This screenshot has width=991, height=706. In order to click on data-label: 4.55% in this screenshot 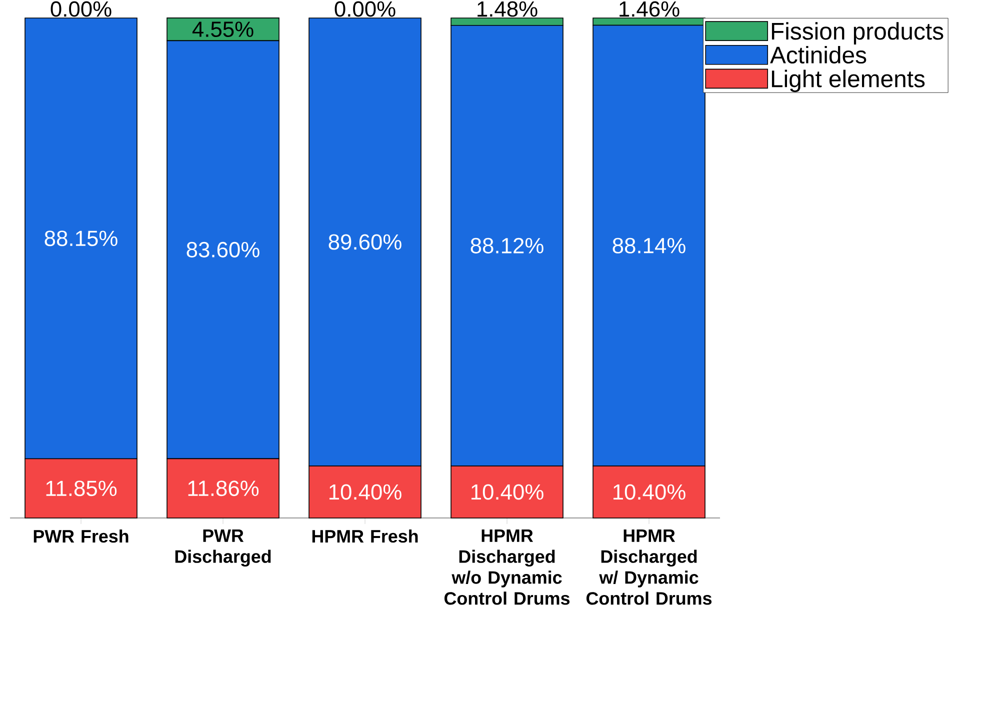, I will do `click(223, 30)`.